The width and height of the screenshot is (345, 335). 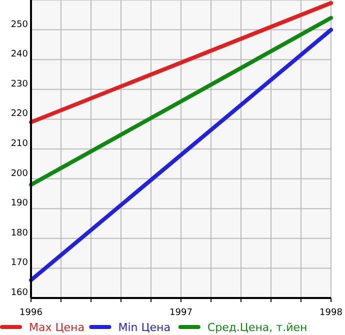 I want to click on y-tick-label: 250, so click(x=19, y=25).